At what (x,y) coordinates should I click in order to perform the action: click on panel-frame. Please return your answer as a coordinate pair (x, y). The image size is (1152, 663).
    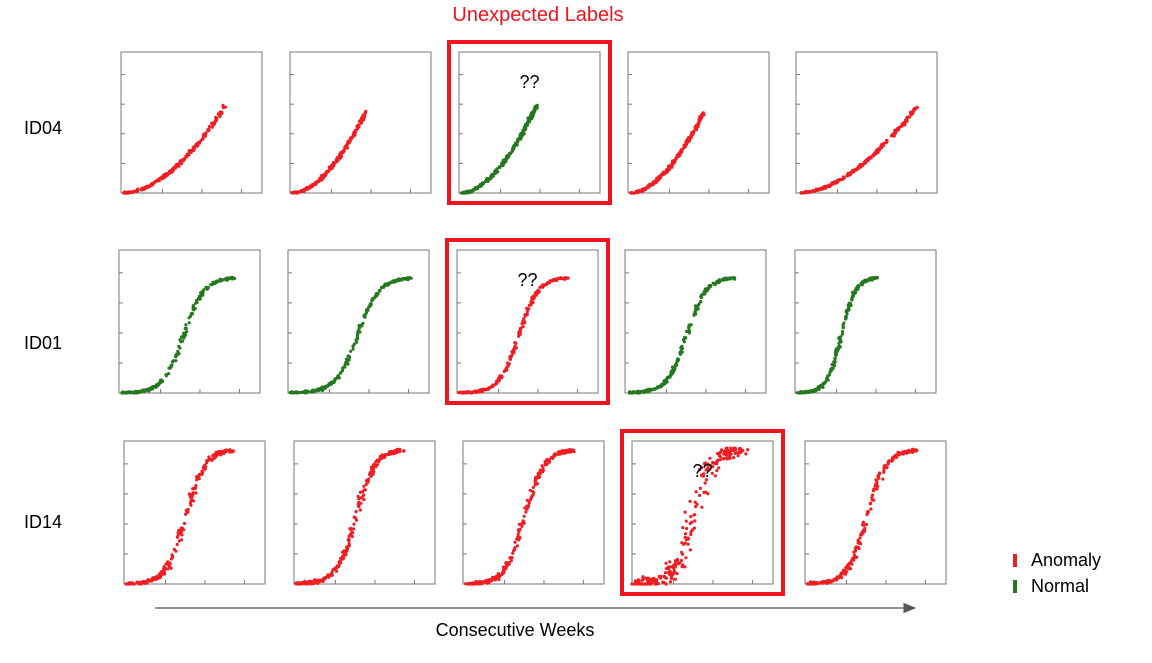
    Looking at the image, I should click on (360, 122).